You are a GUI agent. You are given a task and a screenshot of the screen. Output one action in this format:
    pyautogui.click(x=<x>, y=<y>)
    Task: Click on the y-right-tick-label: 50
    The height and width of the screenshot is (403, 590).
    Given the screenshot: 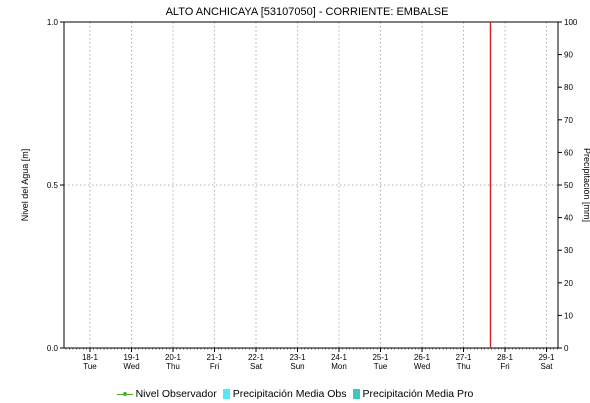 What is the action you would take?
    pyautogui.click(x=568, y=185)
    